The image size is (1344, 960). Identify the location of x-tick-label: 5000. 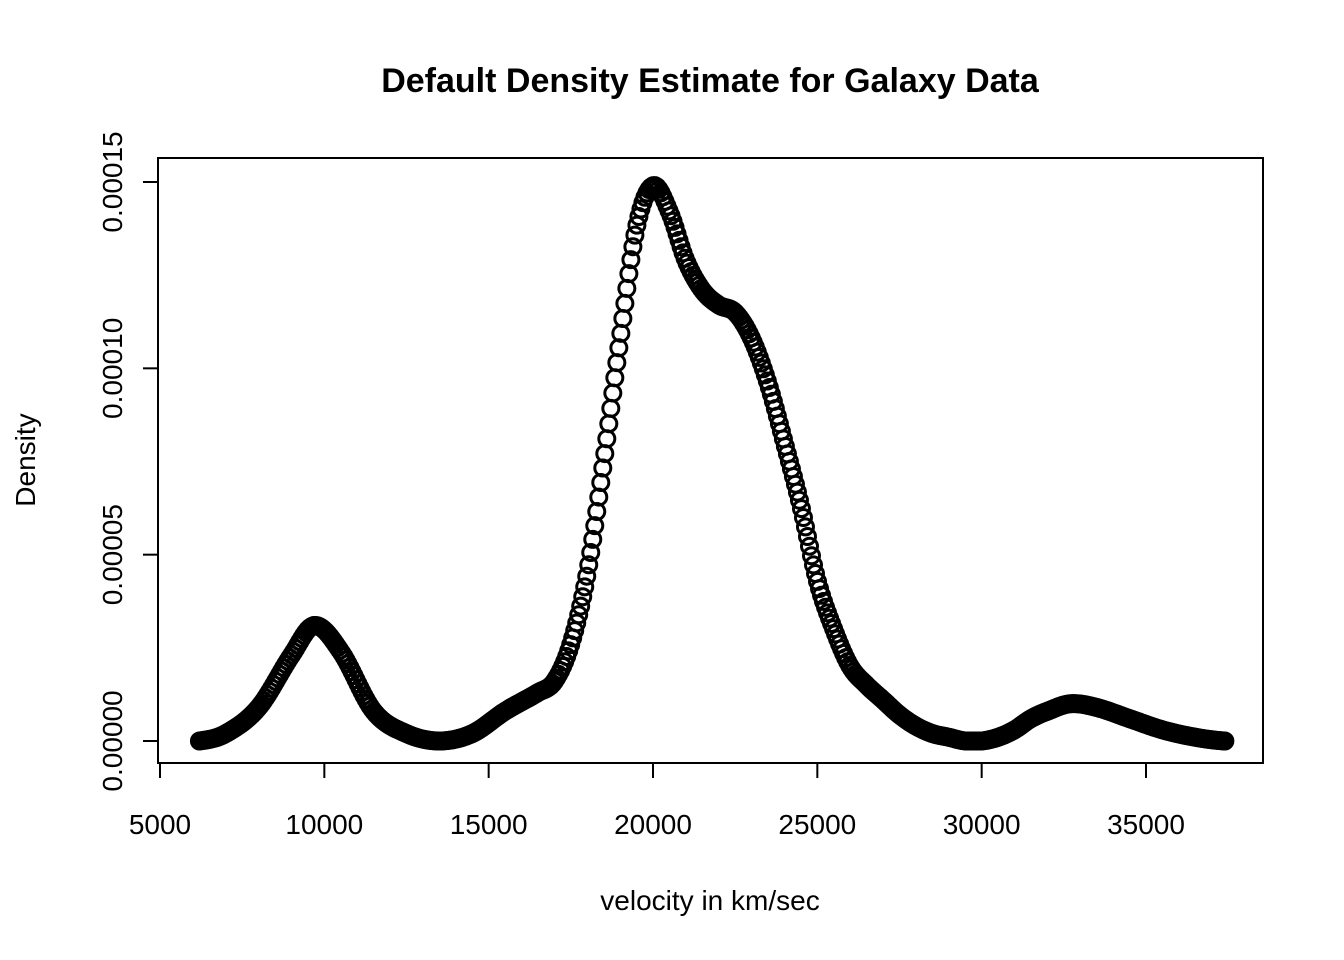
(160, 824).